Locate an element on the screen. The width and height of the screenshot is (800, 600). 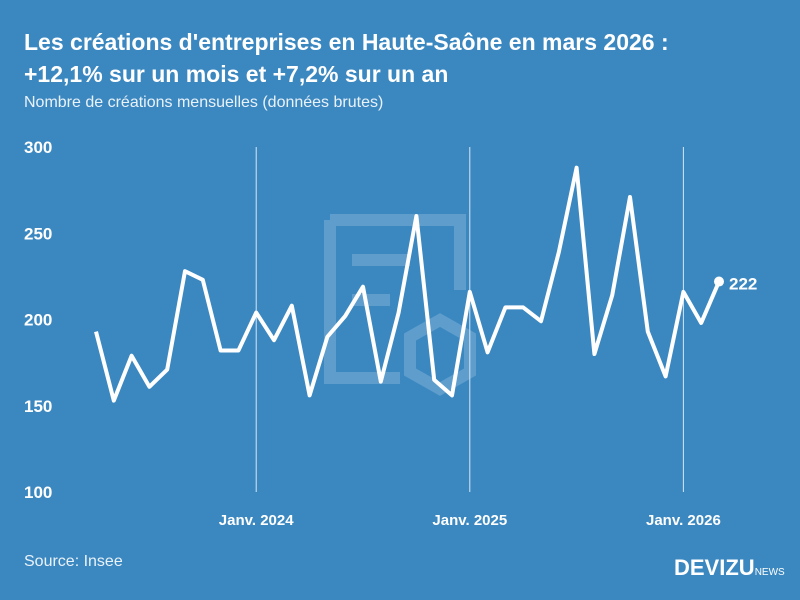
source-note: Source: Insee is located at coordinates (73, 561).